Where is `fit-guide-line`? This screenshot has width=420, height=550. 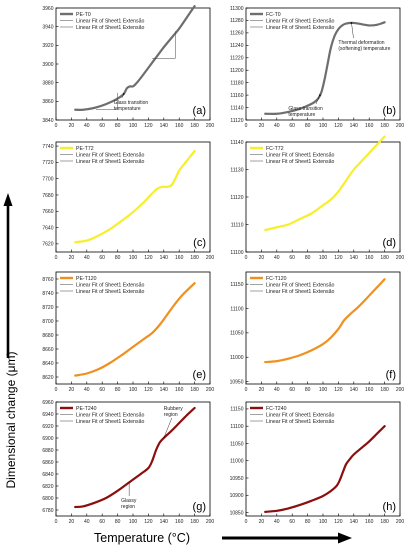
fit-guide-line is located at coordinates (107, 101).